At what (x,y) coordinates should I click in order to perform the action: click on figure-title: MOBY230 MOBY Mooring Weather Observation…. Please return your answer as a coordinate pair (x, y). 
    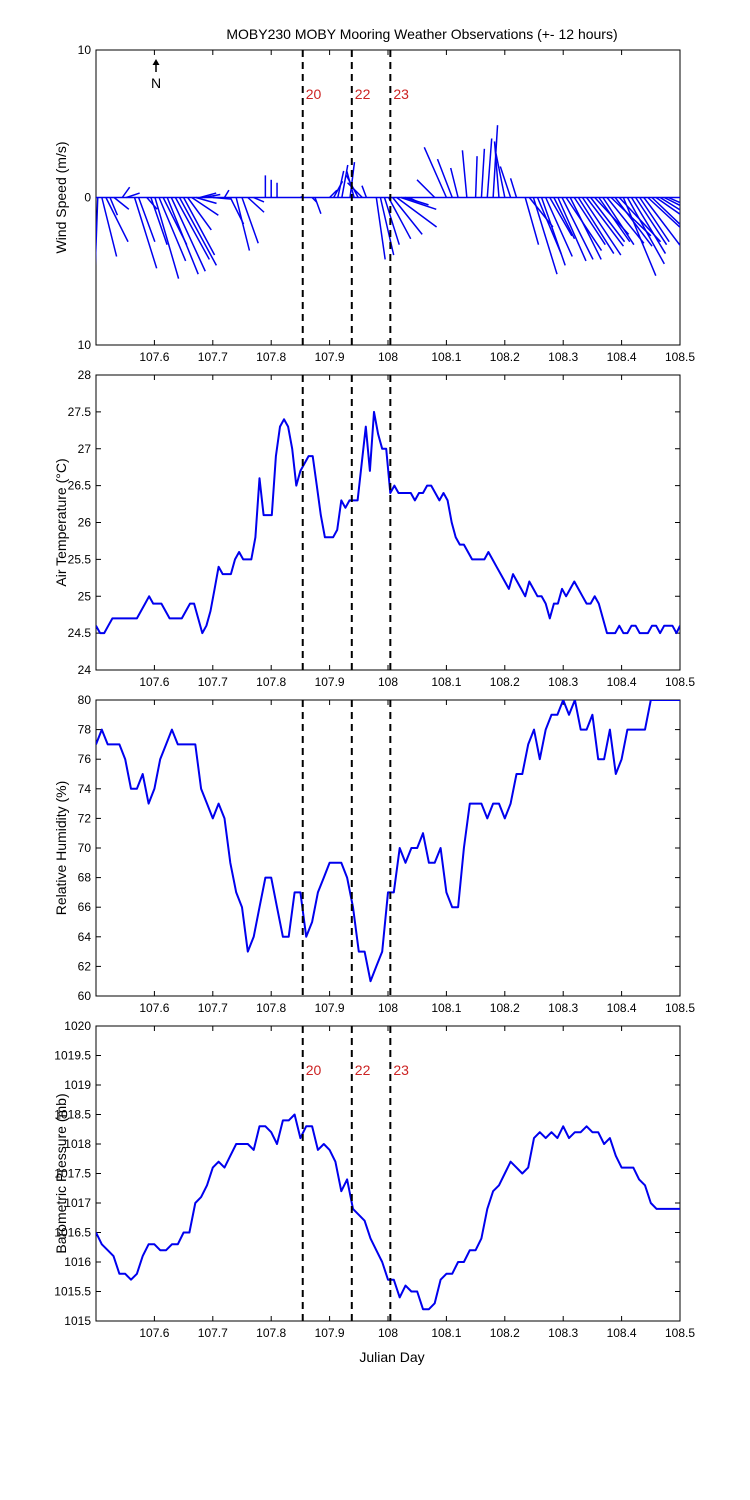
    Looking at the image, I should click on (421, 34).